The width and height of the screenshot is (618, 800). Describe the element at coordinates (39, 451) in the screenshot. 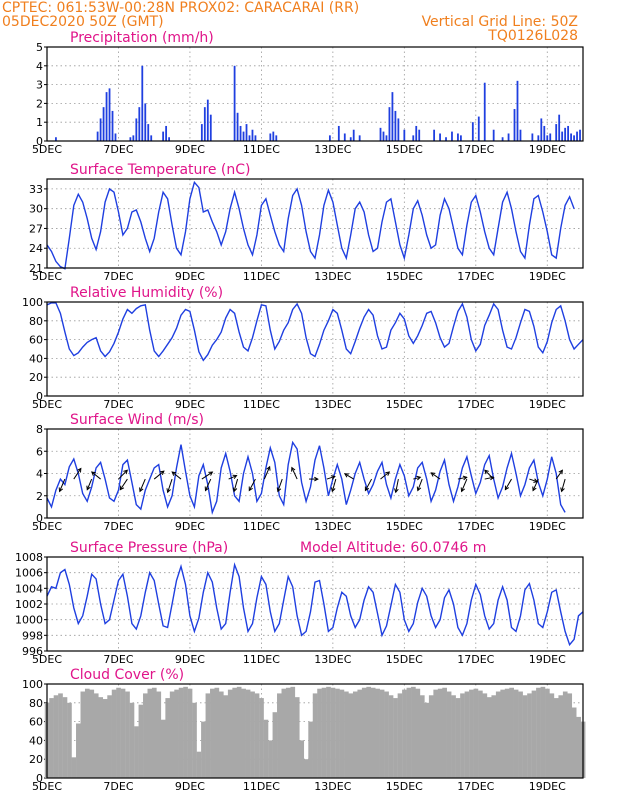

I see `wind-ytick-label: 6` at that location.